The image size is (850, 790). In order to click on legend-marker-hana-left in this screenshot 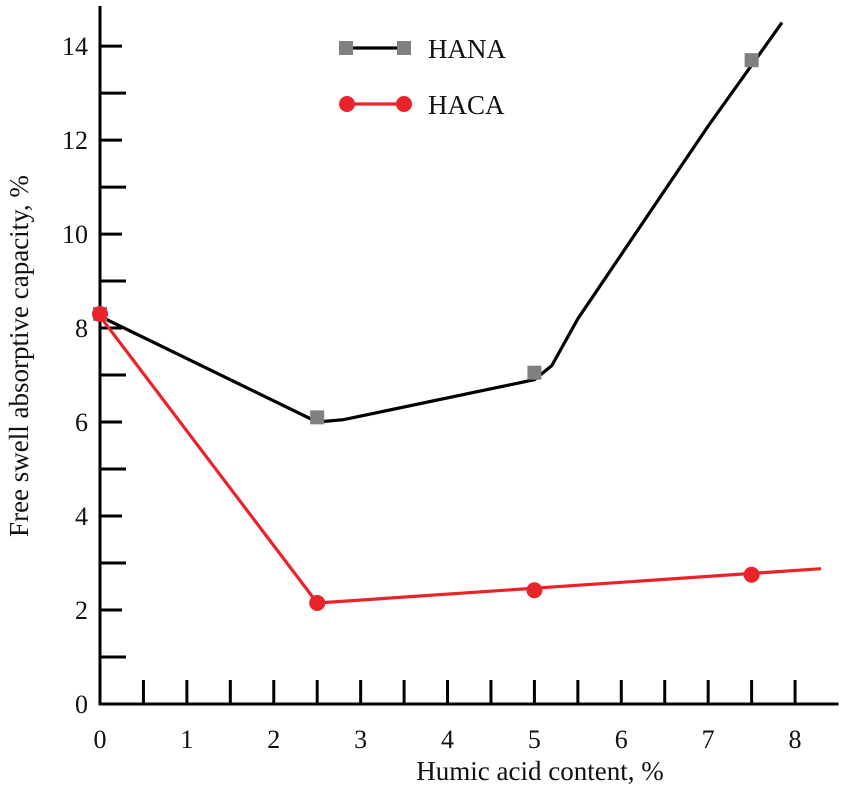, I will do `click(346, 48)`.